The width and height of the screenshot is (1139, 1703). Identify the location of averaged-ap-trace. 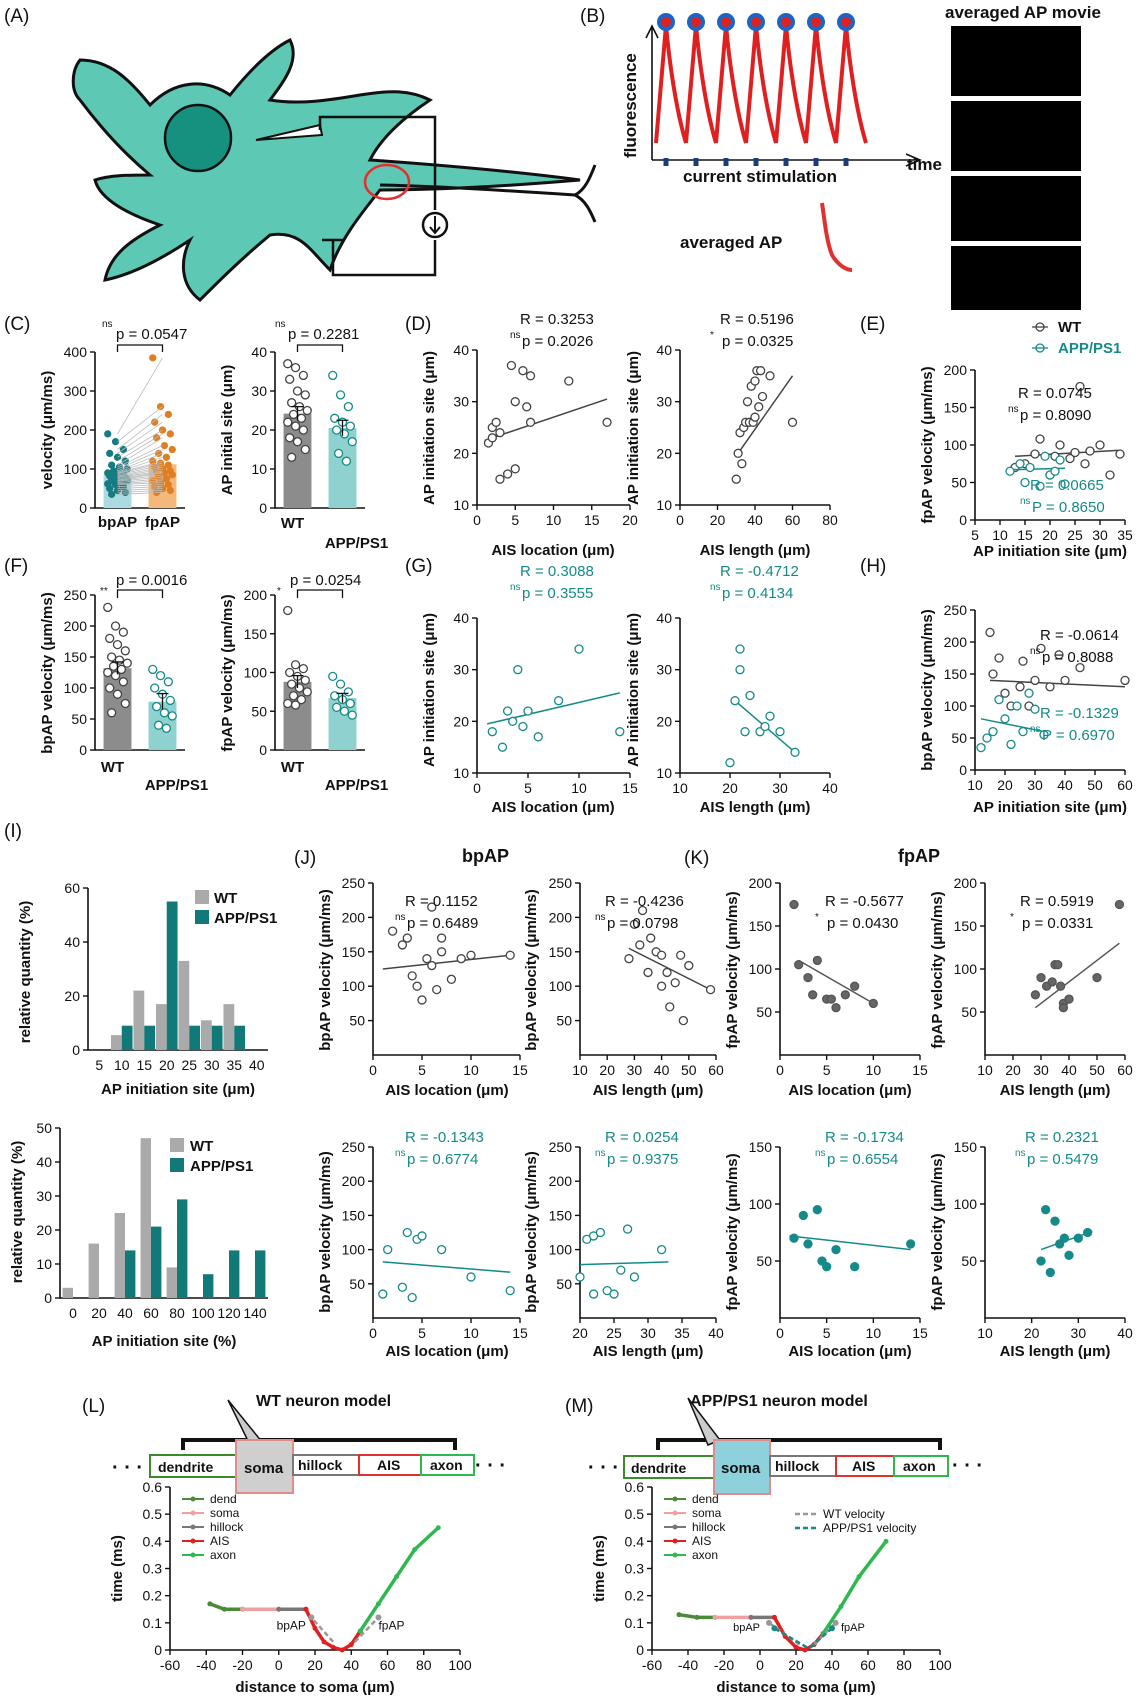
(836, 237).